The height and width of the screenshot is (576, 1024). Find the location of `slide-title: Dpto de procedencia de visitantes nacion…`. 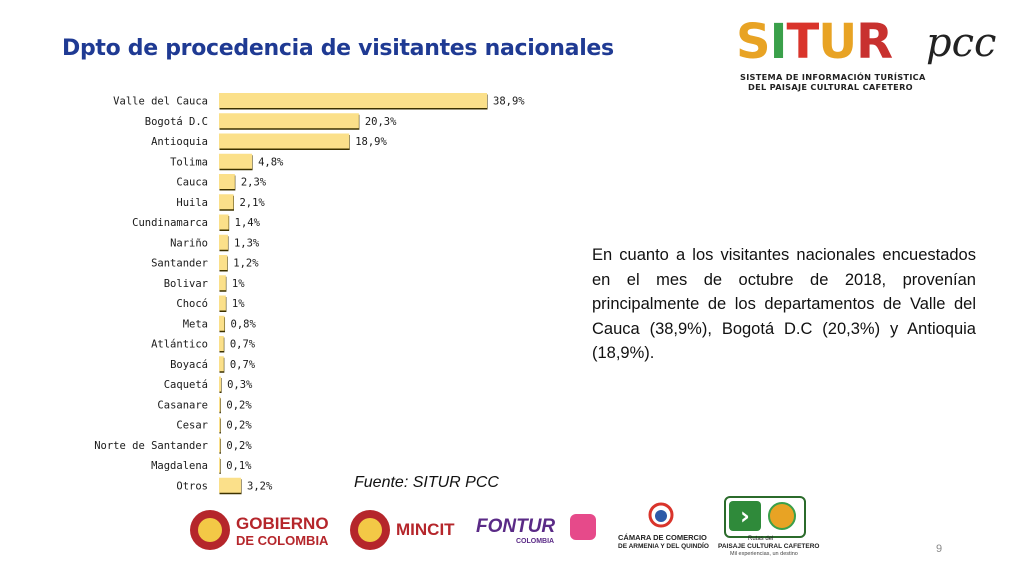

slide-title: Dpto de procedencia de visitantes nacion… is located at coordinates (338, 48).